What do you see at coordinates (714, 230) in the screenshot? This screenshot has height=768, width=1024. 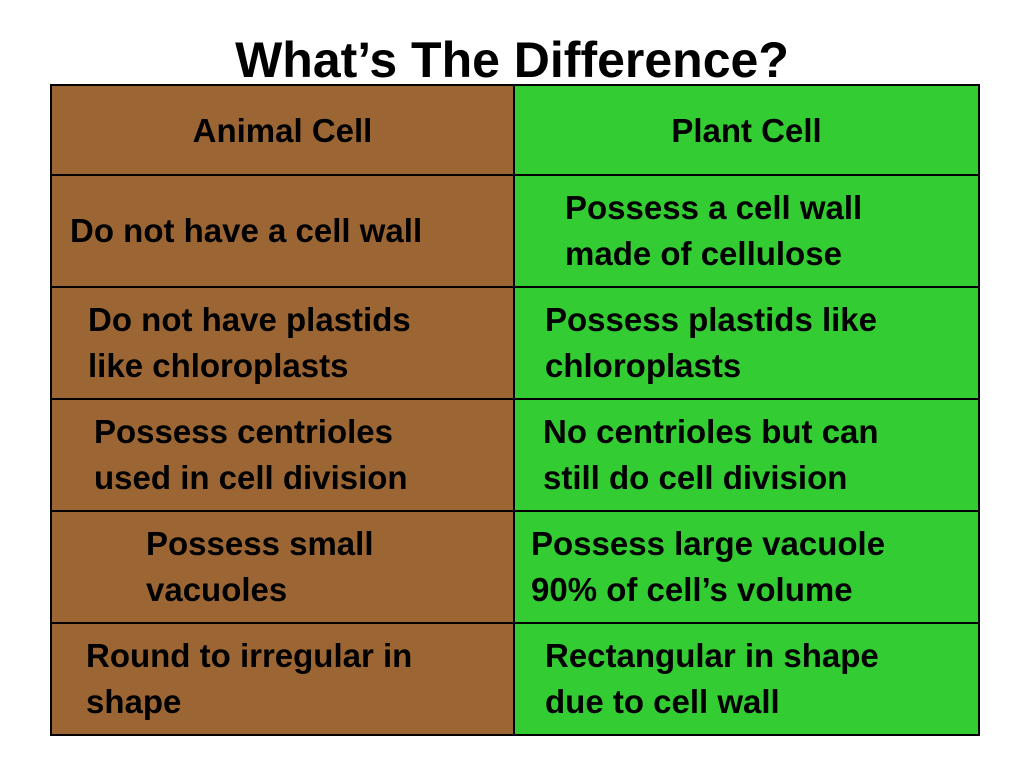 I see `plant-cell-text: Possess a cell wall made of cellulose` at bounding box center [714, 230].